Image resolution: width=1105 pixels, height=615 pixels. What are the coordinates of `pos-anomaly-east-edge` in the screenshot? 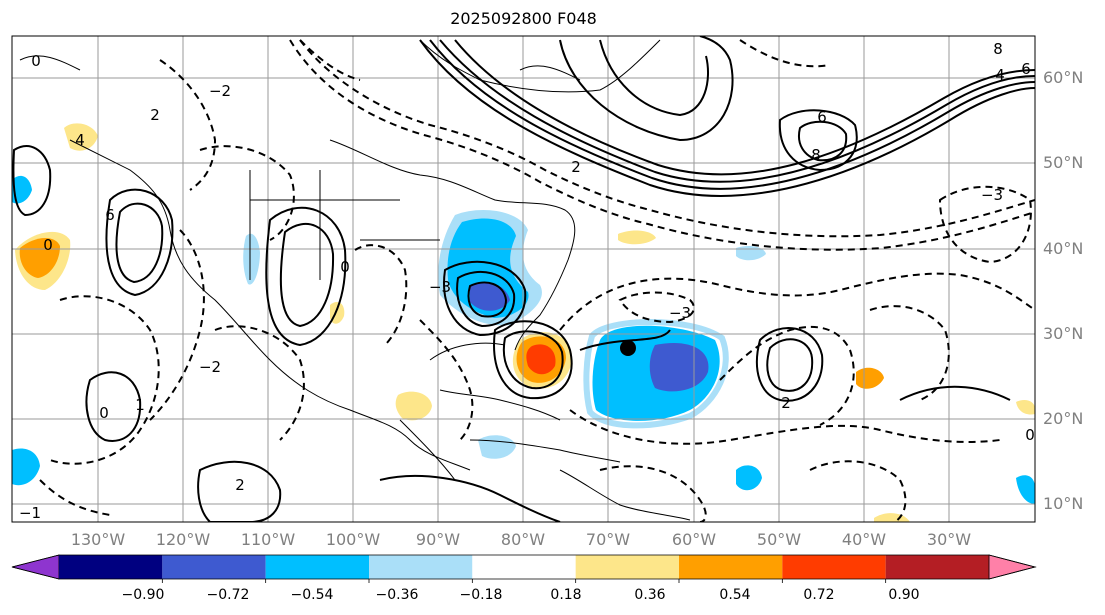 It's located at (1025, 407).